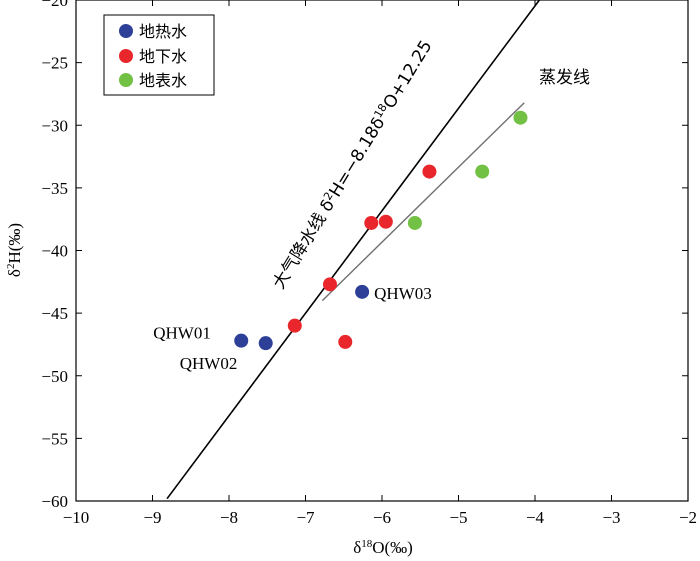 This screenshot has height=561, width=700. Describe the element at coordinates (163, 31) in the screenshot. I see `legend-label-geothermal: 地热水` at that location.